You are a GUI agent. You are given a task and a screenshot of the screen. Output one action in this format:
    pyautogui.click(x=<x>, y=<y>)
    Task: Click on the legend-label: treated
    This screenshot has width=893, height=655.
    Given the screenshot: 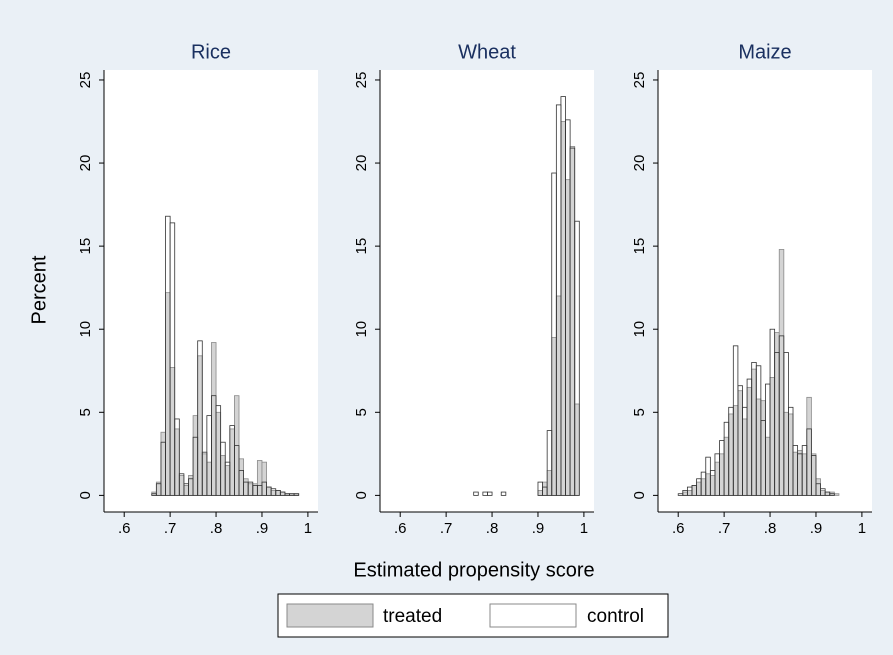 What is the action you would take?
    pyautogui.click(x=412, y=616)
    